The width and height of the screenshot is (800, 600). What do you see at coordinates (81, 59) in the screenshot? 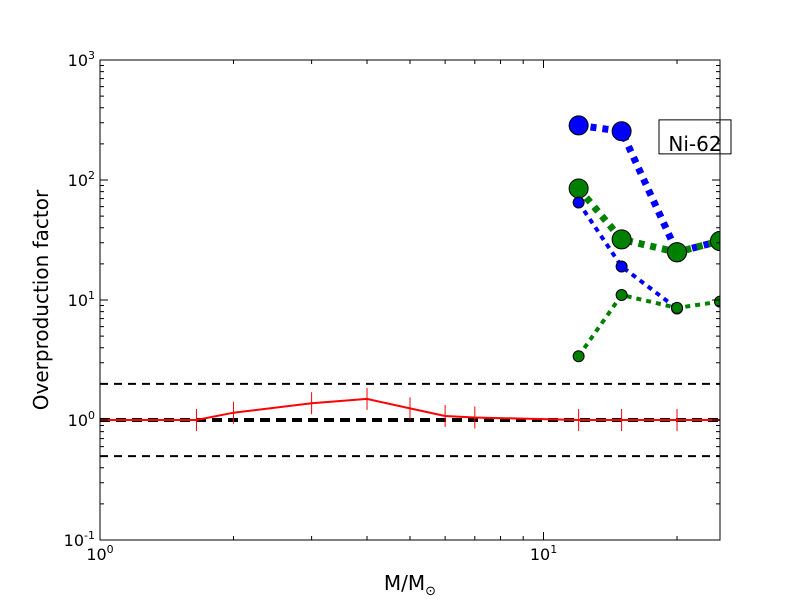
I see `y-tick-label: 10³` at bounding box center [81, 59].